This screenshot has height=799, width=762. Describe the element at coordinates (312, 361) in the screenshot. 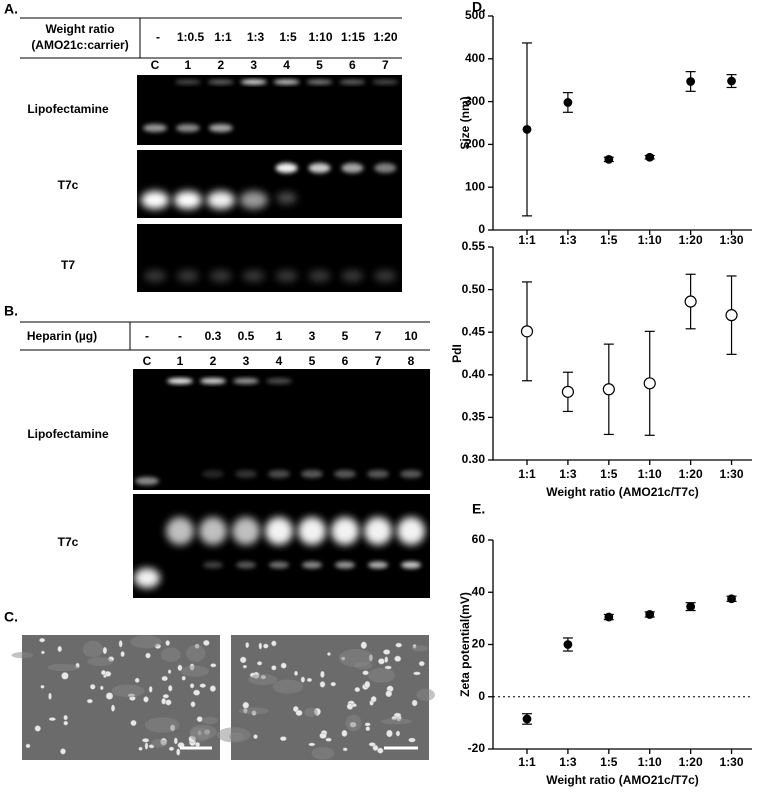

I see `lane-label: 5` at that location.